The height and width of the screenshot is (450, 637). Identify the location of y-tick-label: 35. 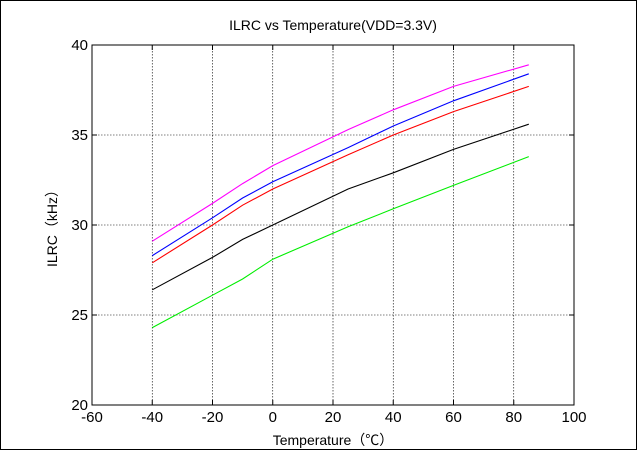
(79, 135).